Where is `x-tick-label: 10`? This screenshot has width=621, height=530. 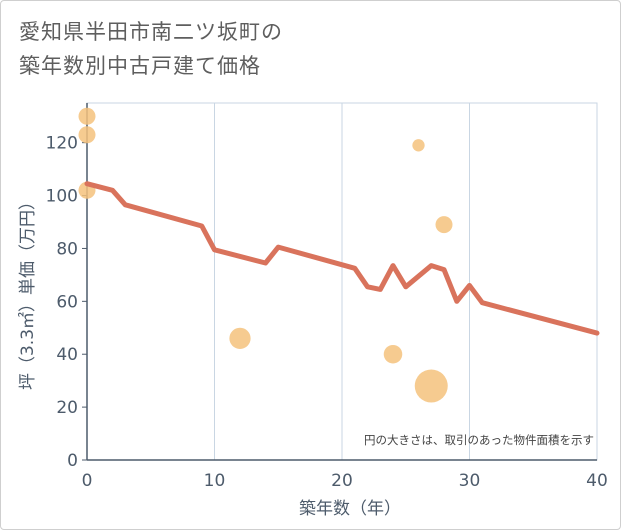 x-tick-label: 10 is located at coordinates (215, 481).